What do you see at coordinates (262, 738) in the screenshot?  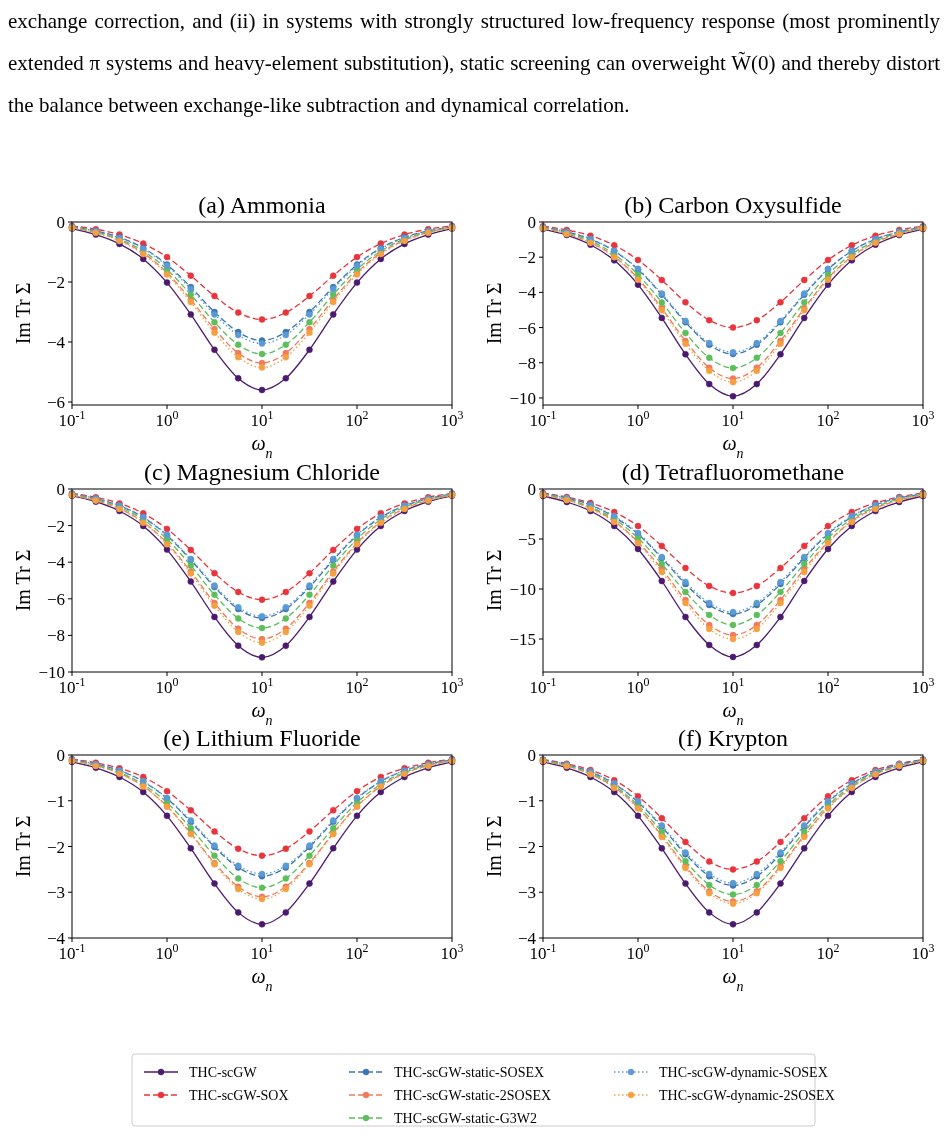 I see `chart-title: (e) Lithium Fluoride` at bounding box center [262, 738].